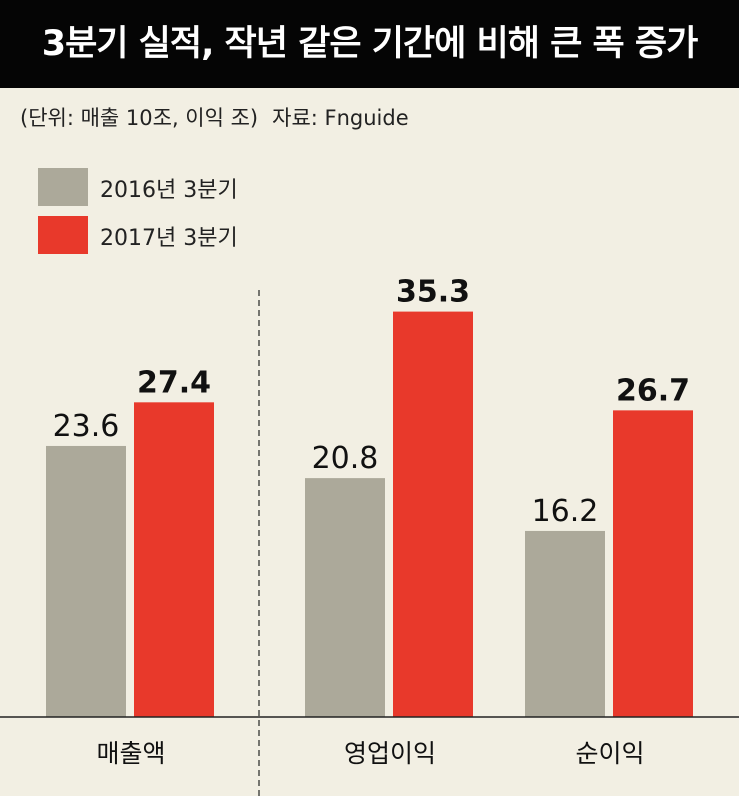  What do you see at coordinates (139, 118) in the screenshot?
I see `unit-note: (단위: 매출 10조, 이익 조)` at bounding box center [139, 118].